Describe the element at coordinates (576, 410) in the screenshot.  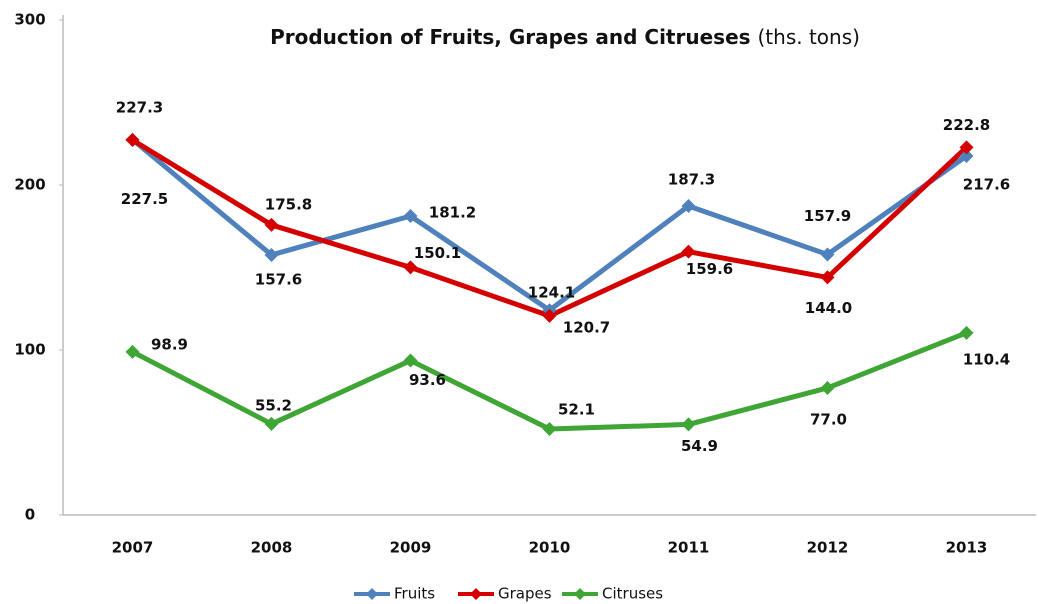
I see `data-label: 52.1` at that location.